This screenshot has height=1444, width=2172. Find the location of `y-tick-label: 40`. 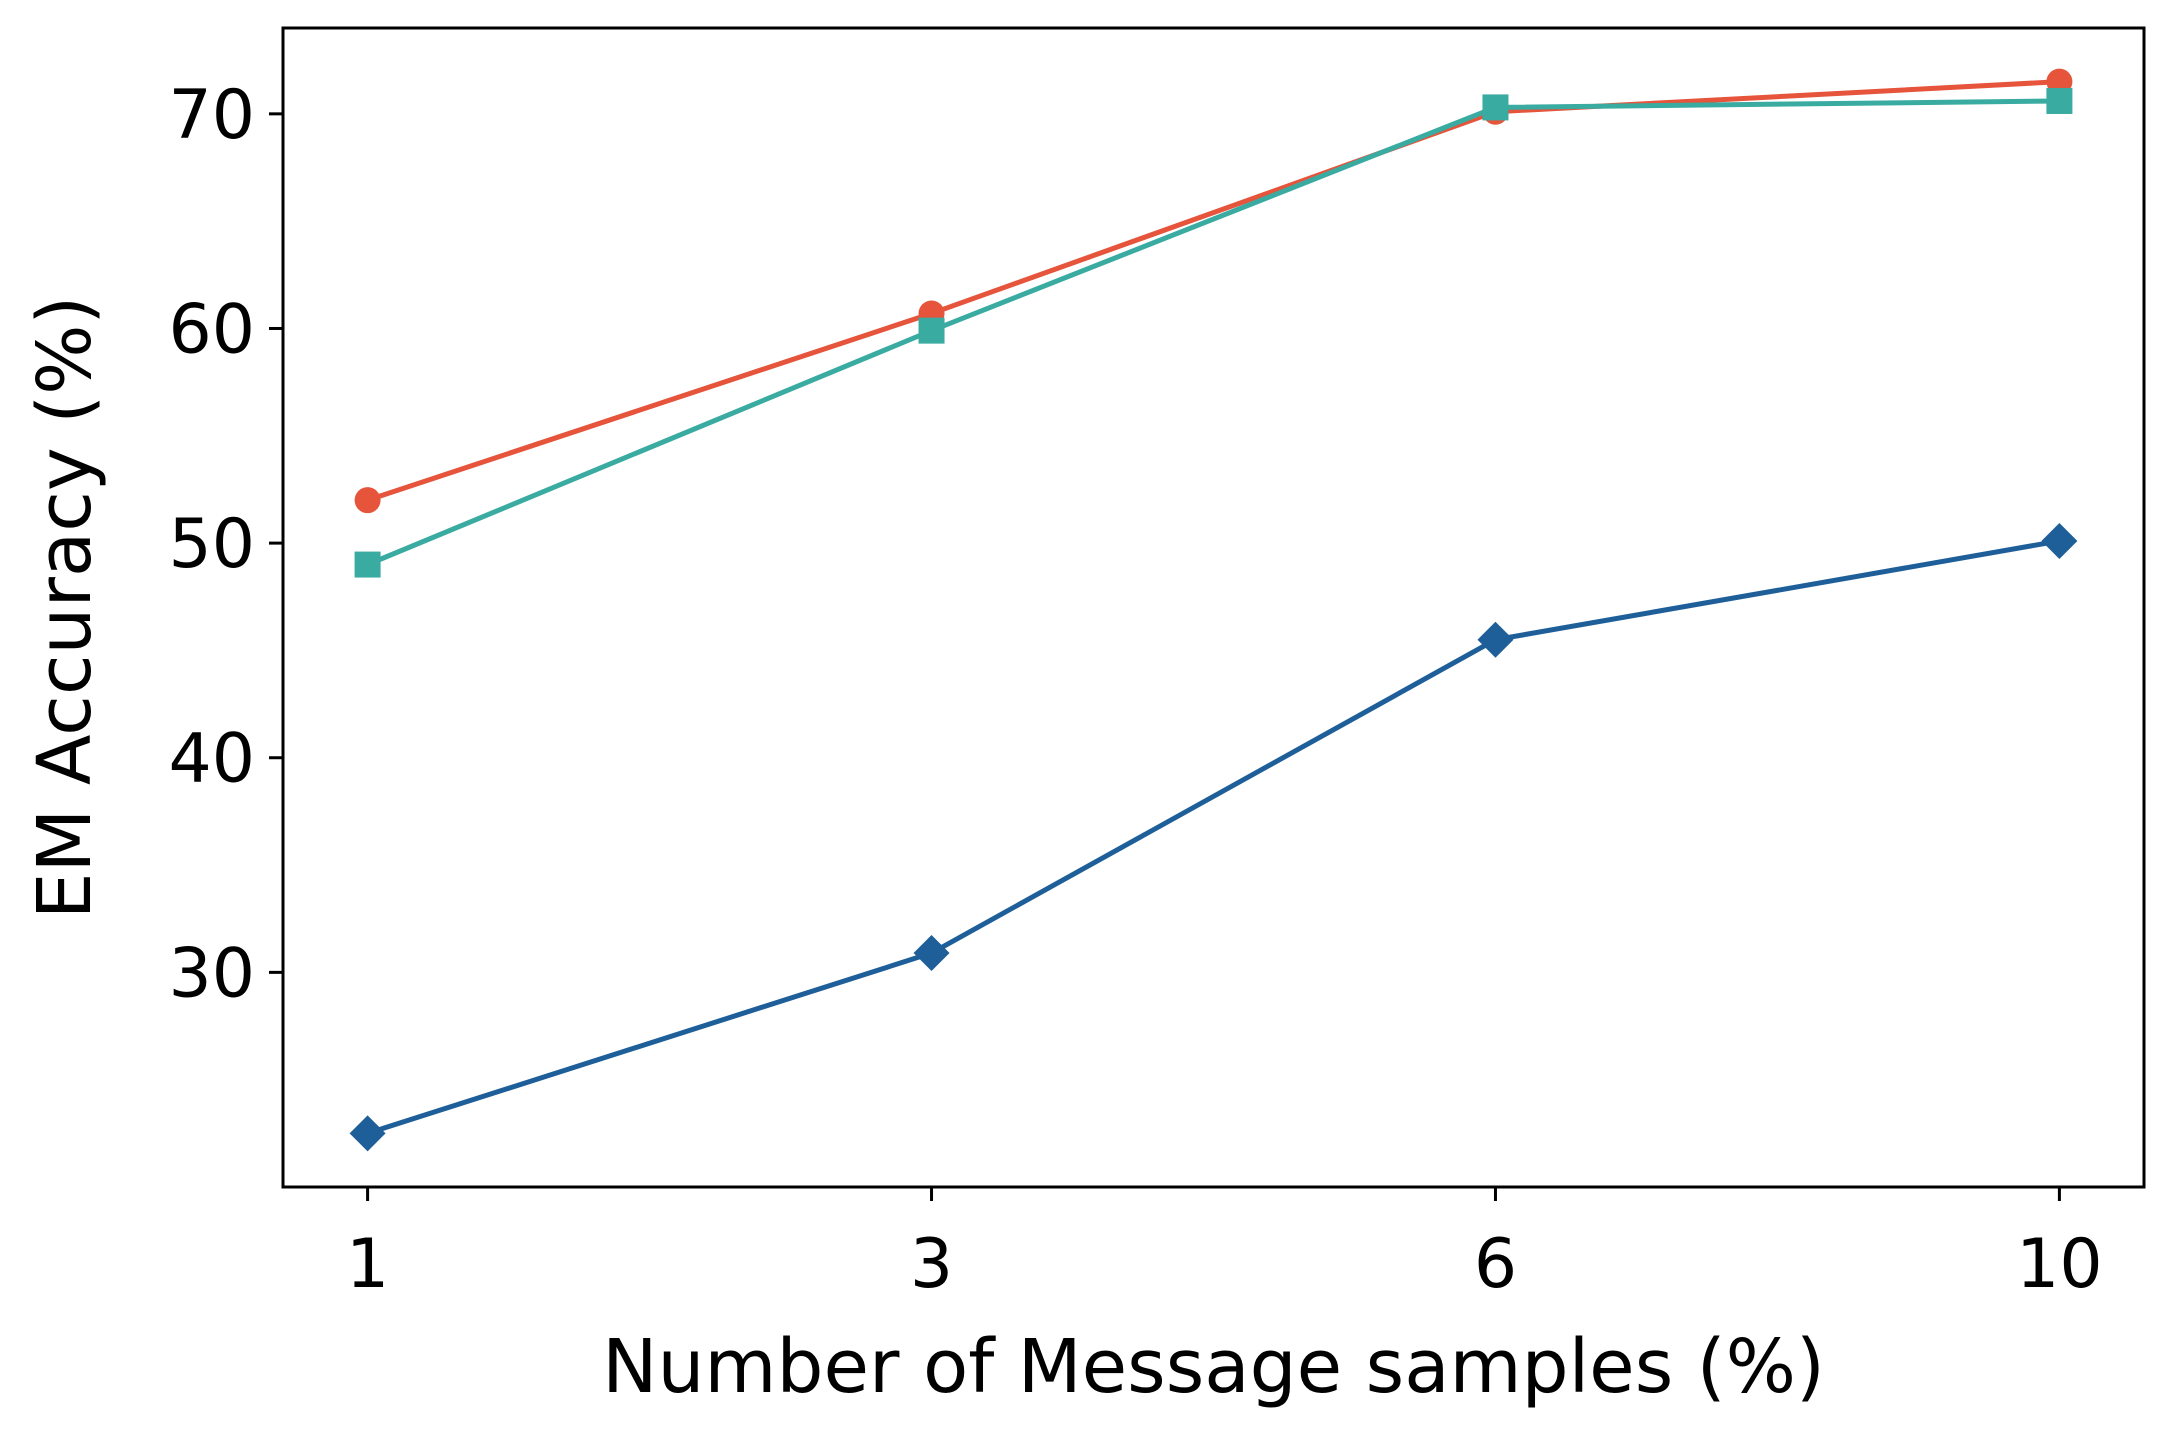

y-tick-label: 40 is located at coordinates (211, 759).